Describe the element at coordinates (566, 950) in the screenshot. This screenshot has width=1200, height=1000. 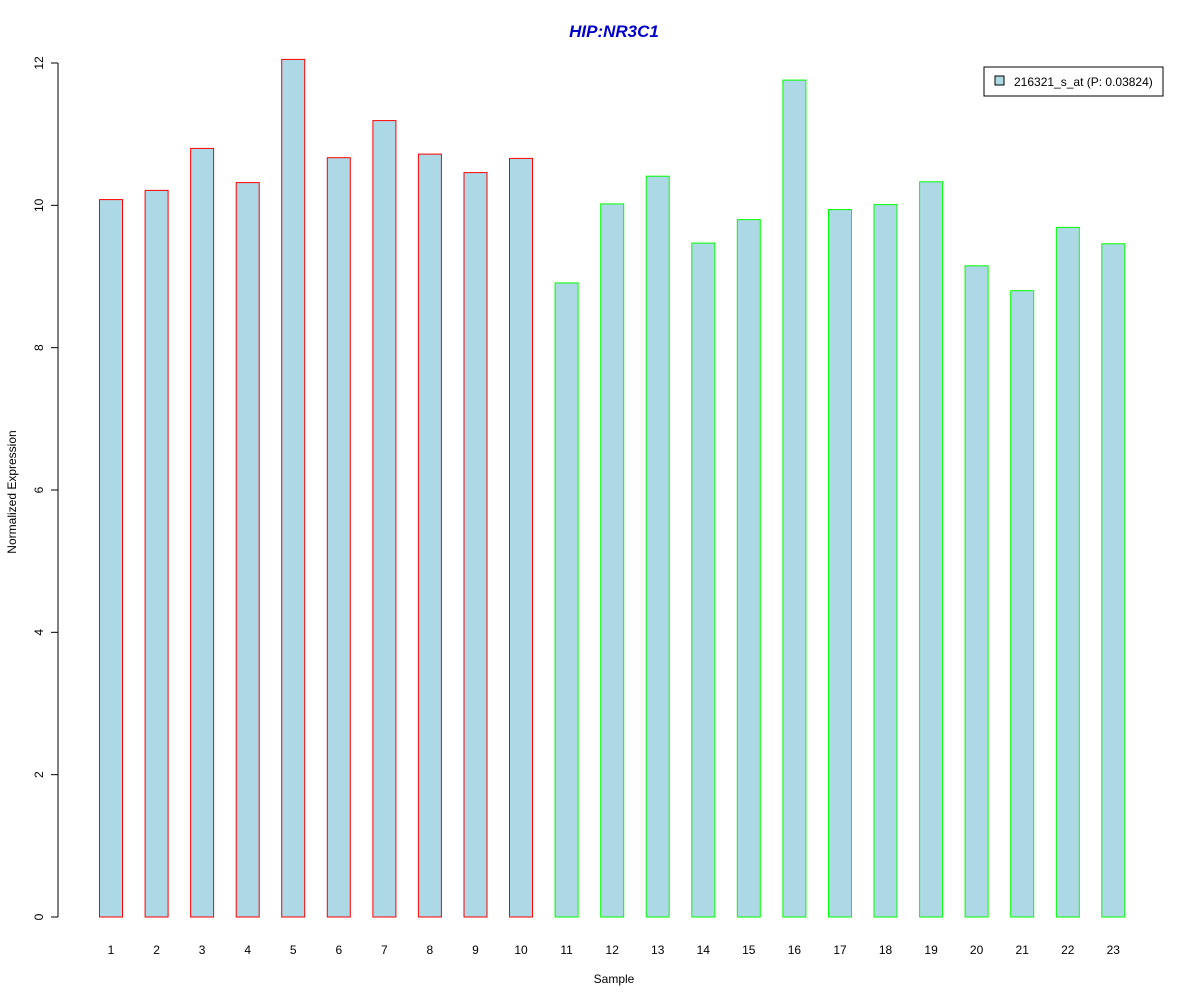
I see `x-tick-label: 11` at that location.